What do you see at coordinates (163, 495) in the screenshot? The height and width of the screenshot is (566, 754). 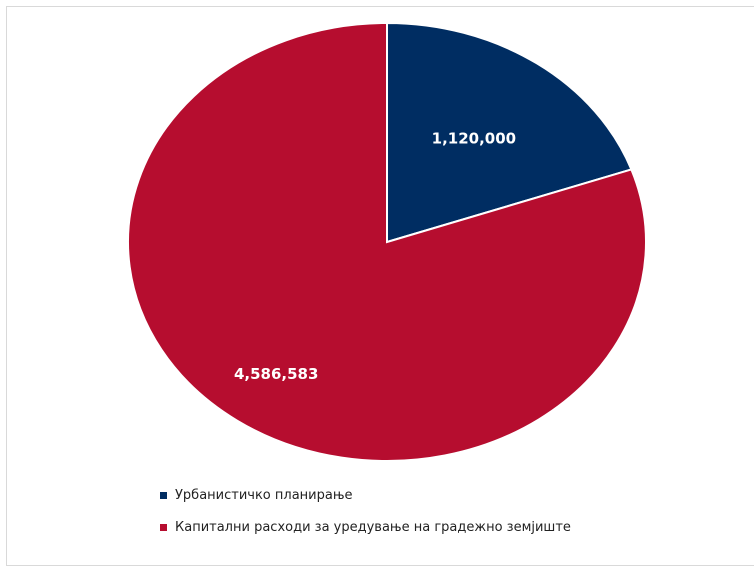 I see `legend-swatch-urban-planning` at bounding box center [163, 495].